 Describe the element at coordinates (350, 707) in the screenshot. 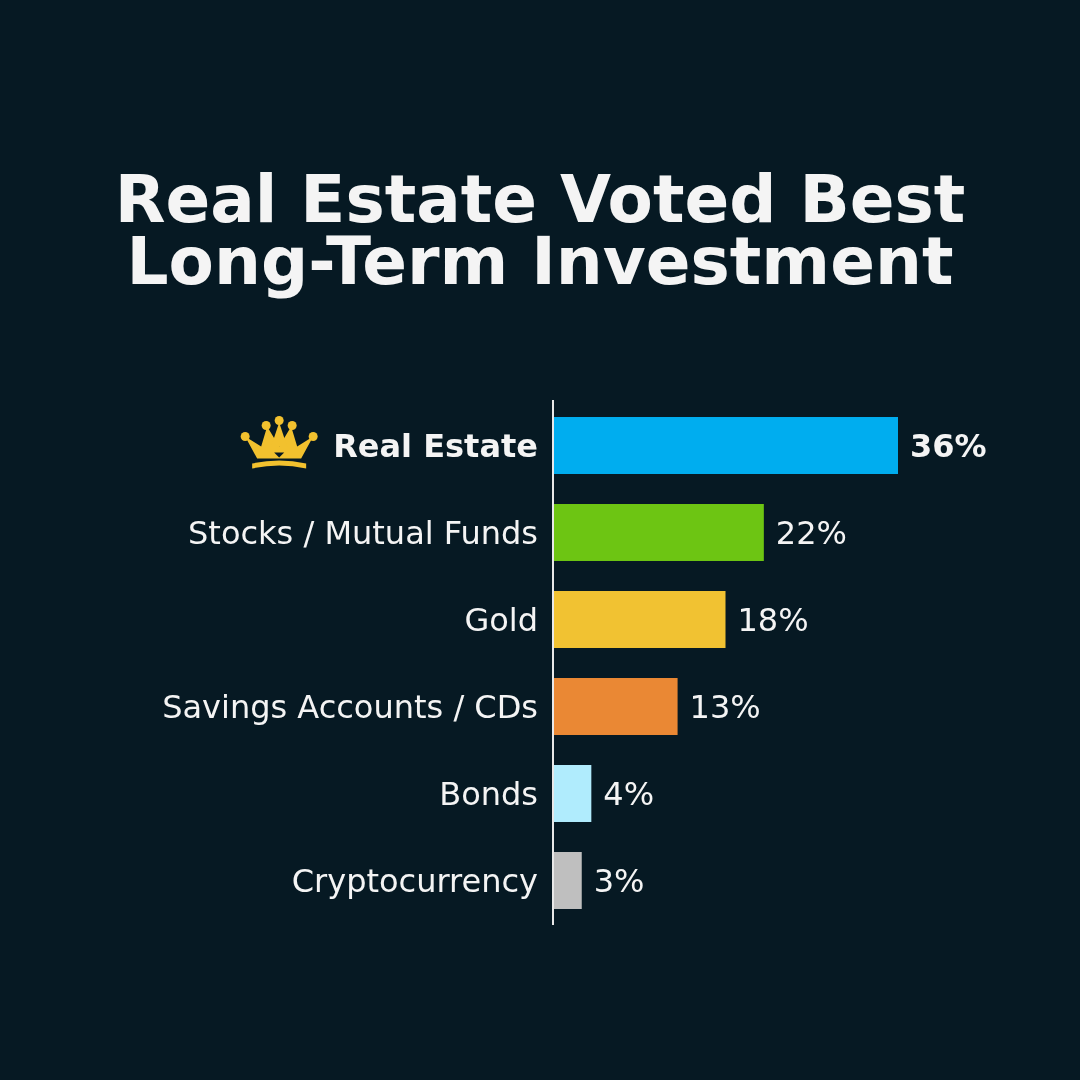

I see `y-tick-label: Savings Accounts / CDs` at that location.